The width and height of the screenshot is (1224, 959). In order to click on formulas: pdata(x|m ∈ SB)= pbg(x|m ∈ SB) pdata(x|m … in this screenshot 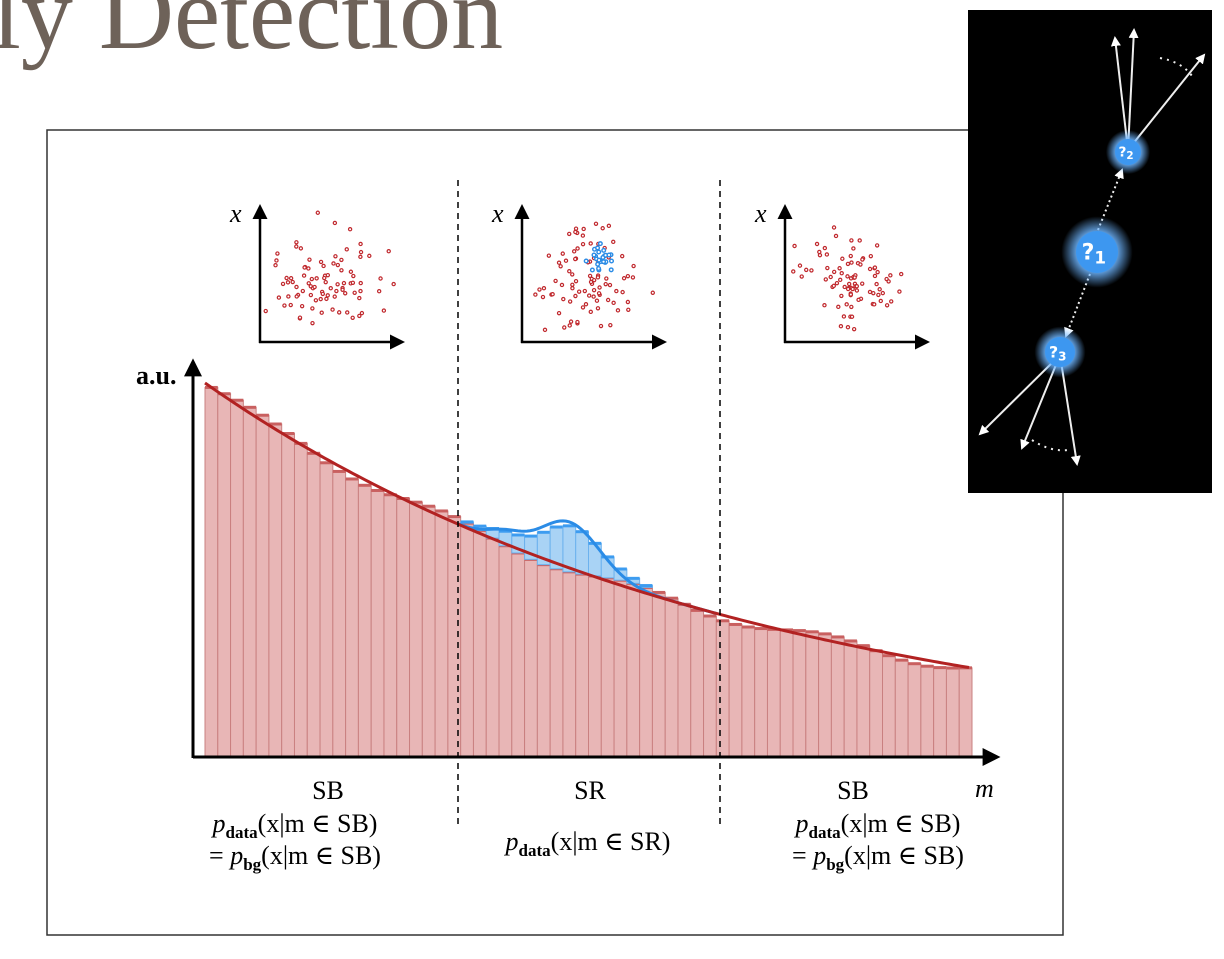, I will do `click(586, 841)`.